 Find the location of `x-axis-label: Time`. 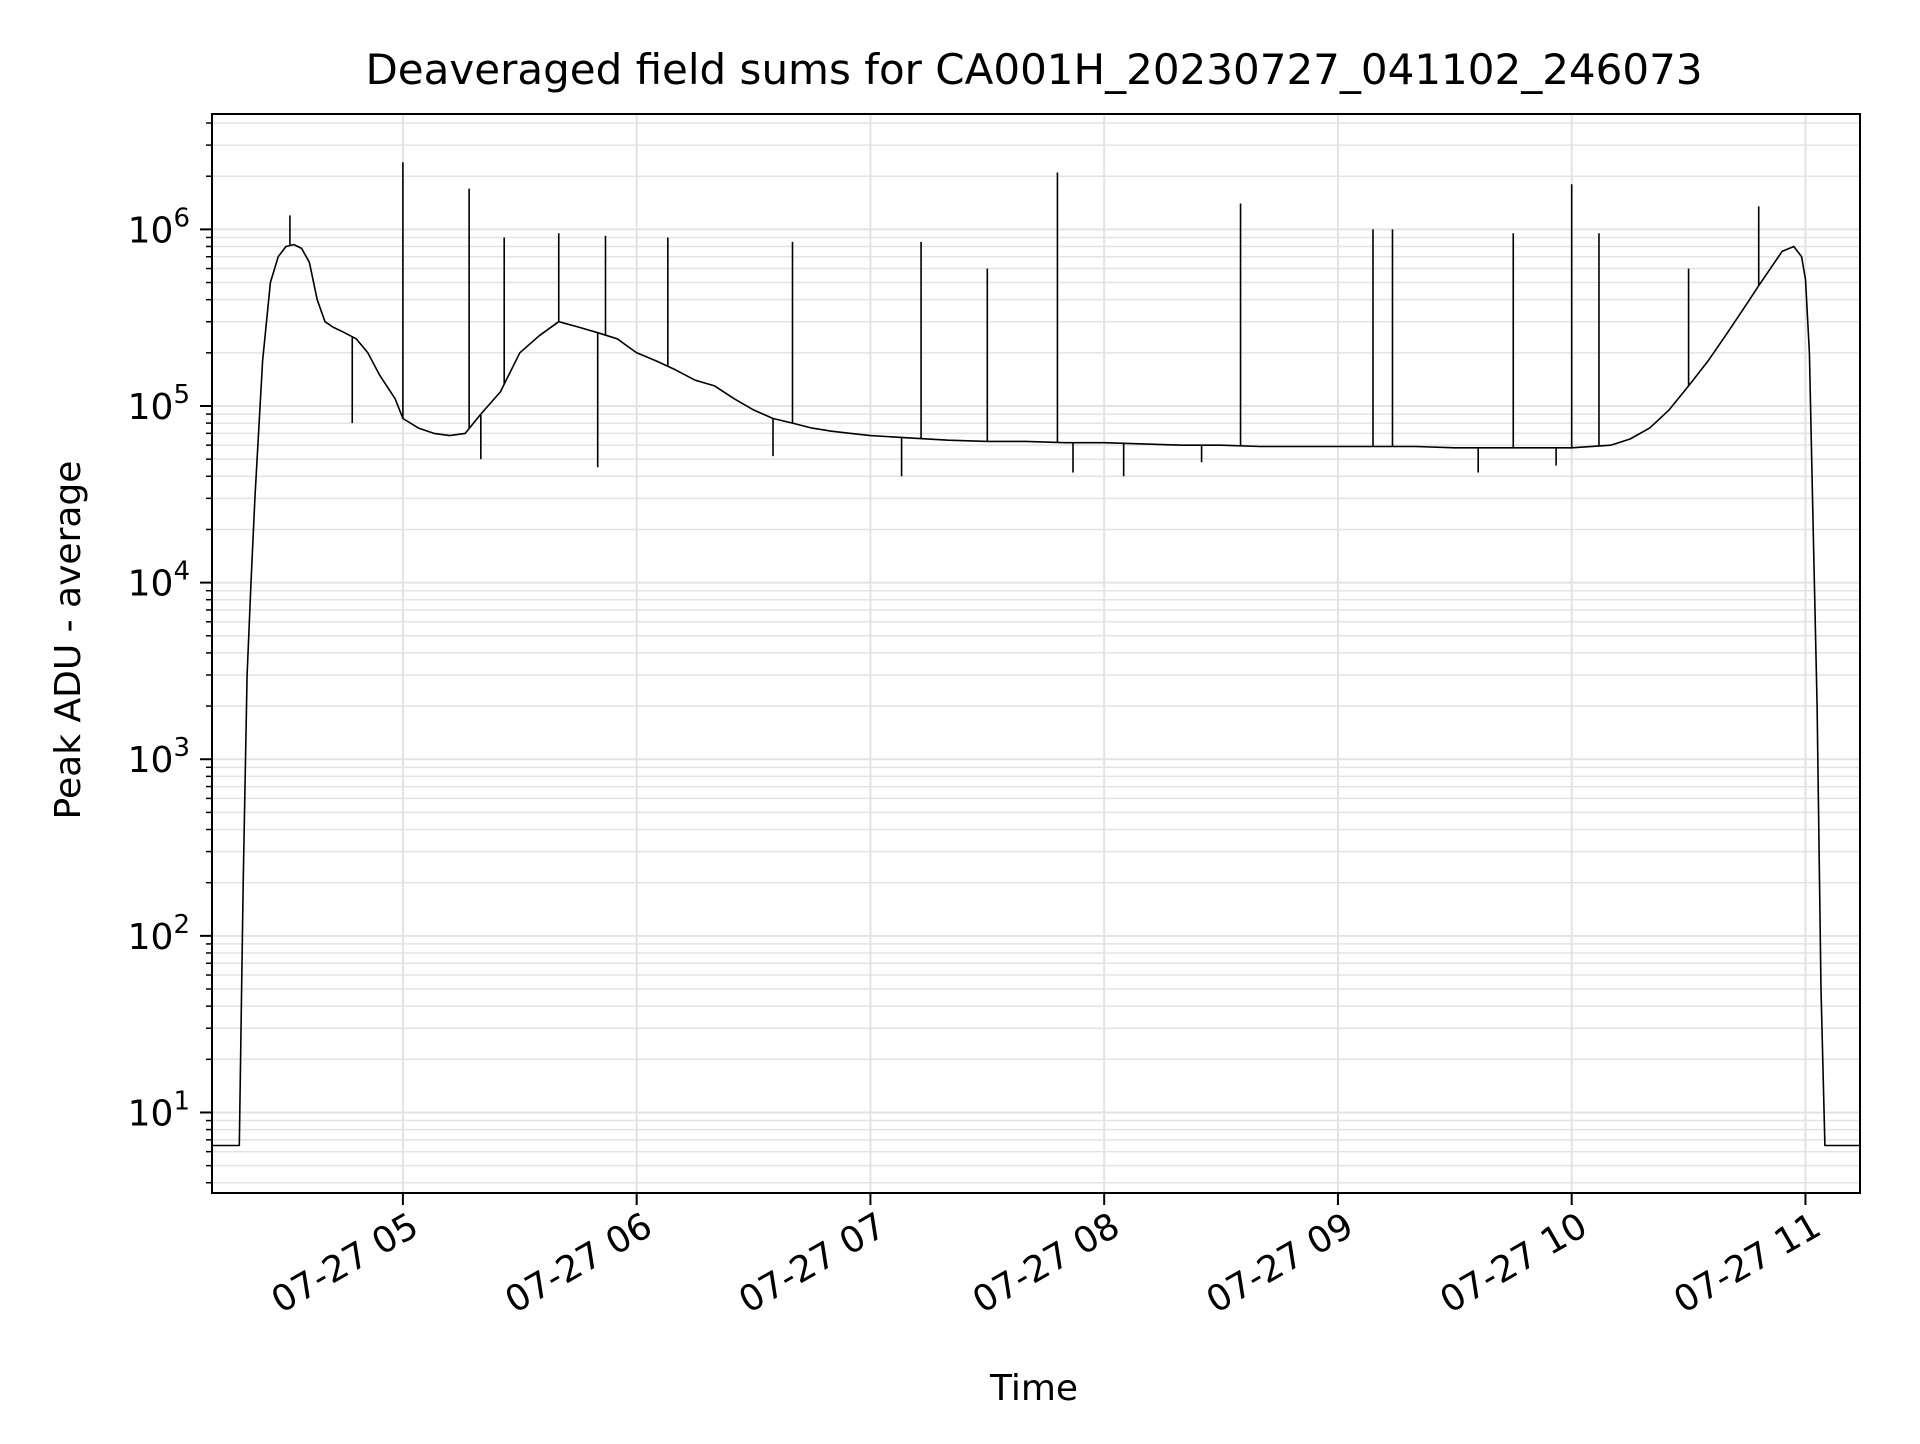

x-axis-label: Time is located at coordinates (1033, 1388).